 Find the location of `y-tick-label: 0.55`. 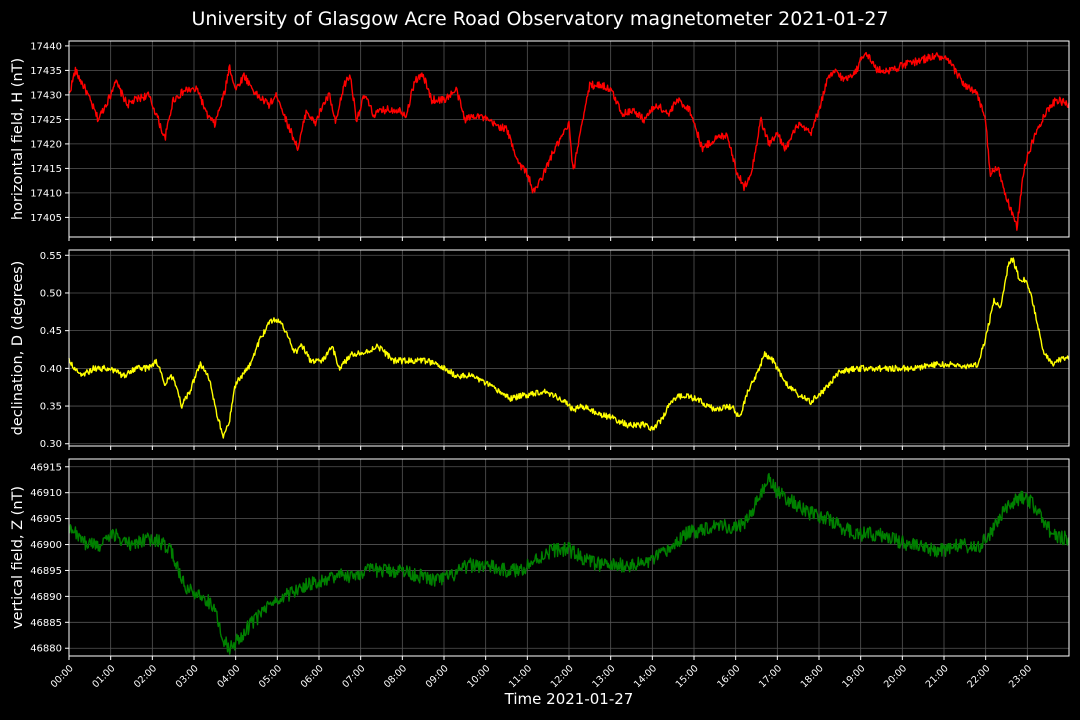

y-tick-label: 0.55 is located at coordinates (51, 256).